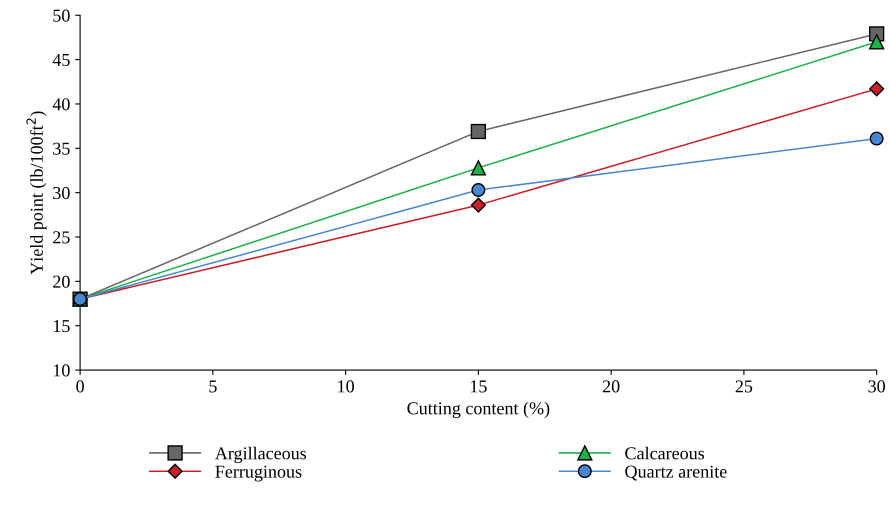 This screenshot has width=890, height=509. I want to click on y-tick-label: 15, so click(62, 326).